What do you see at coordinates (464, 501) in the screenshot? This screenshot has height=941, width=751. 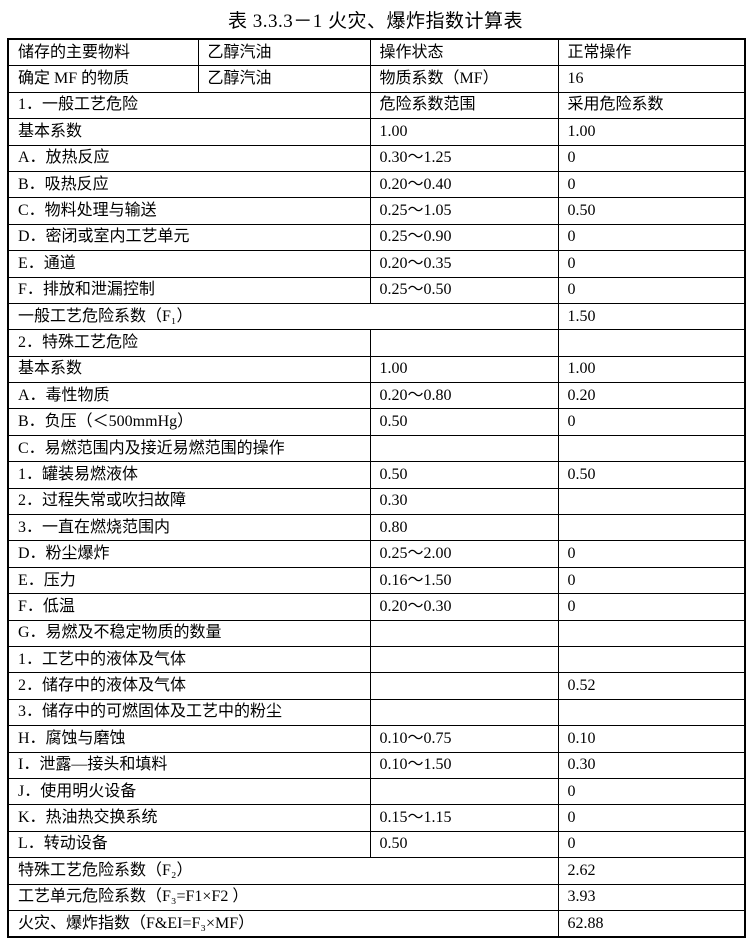 I see `coefficient-range: 0.30` at bounding box center [464, 501].